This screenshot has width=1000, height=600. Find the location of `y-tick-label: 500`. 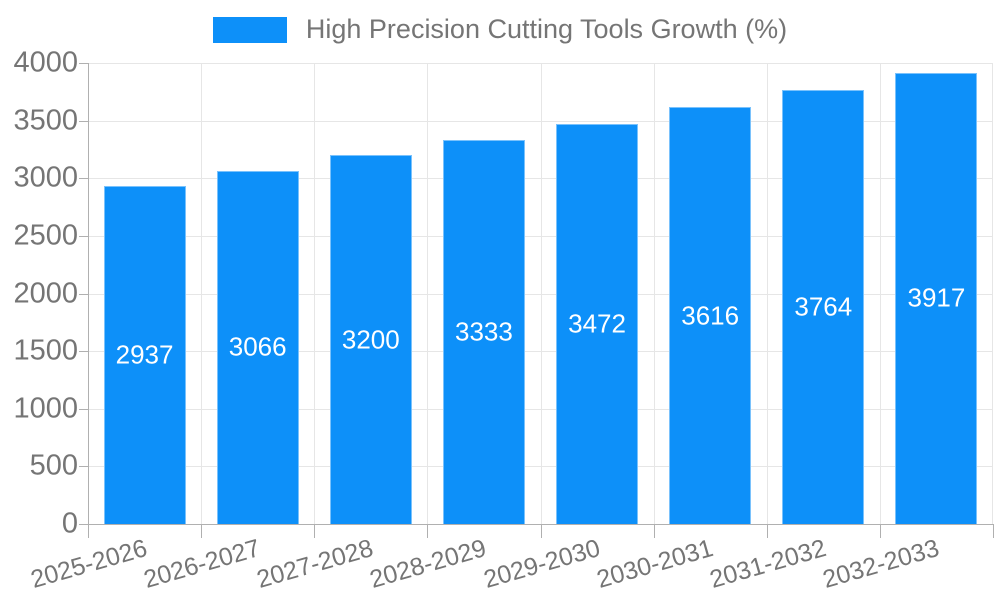

y-tick-label: 500 is located at coordinates (53, 465).